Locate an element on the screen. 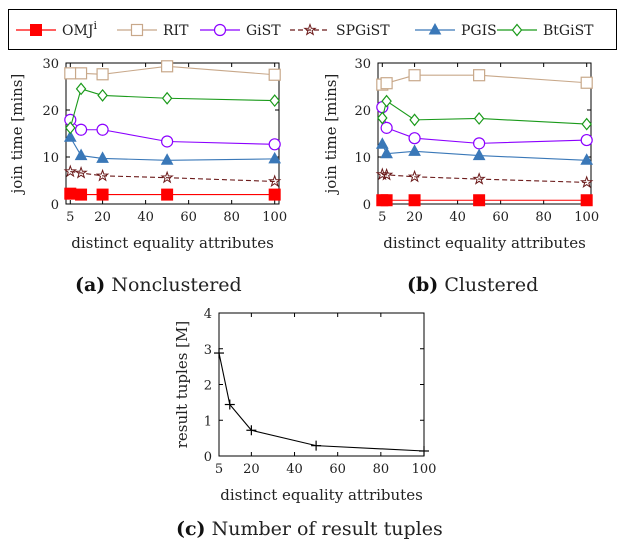 The width and height of the screenshot is (625, 549). y-tick-label: 2 is located at coordinates (208, 386).